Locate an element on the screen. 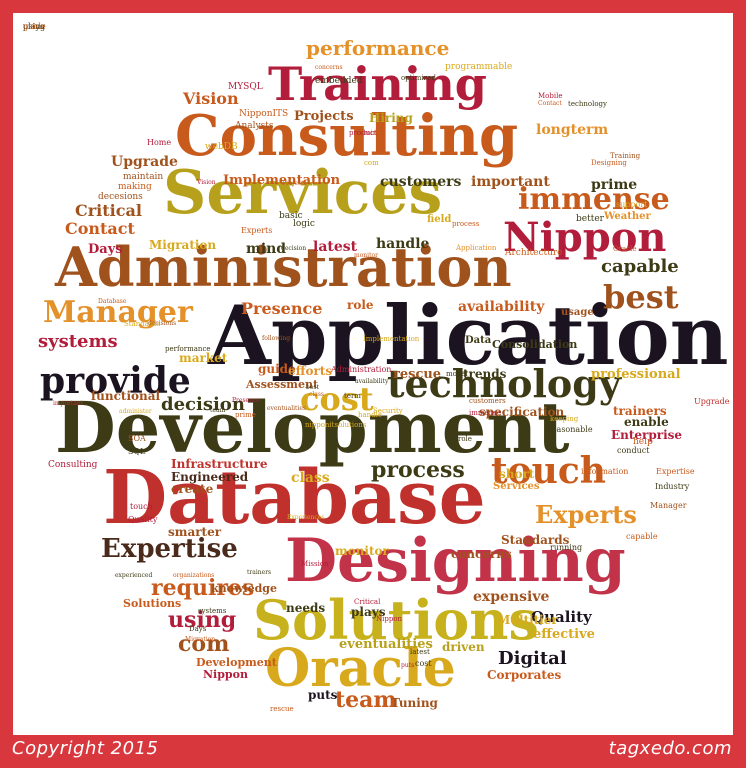  word-mission: Mission is located at coordinates (315, 564).